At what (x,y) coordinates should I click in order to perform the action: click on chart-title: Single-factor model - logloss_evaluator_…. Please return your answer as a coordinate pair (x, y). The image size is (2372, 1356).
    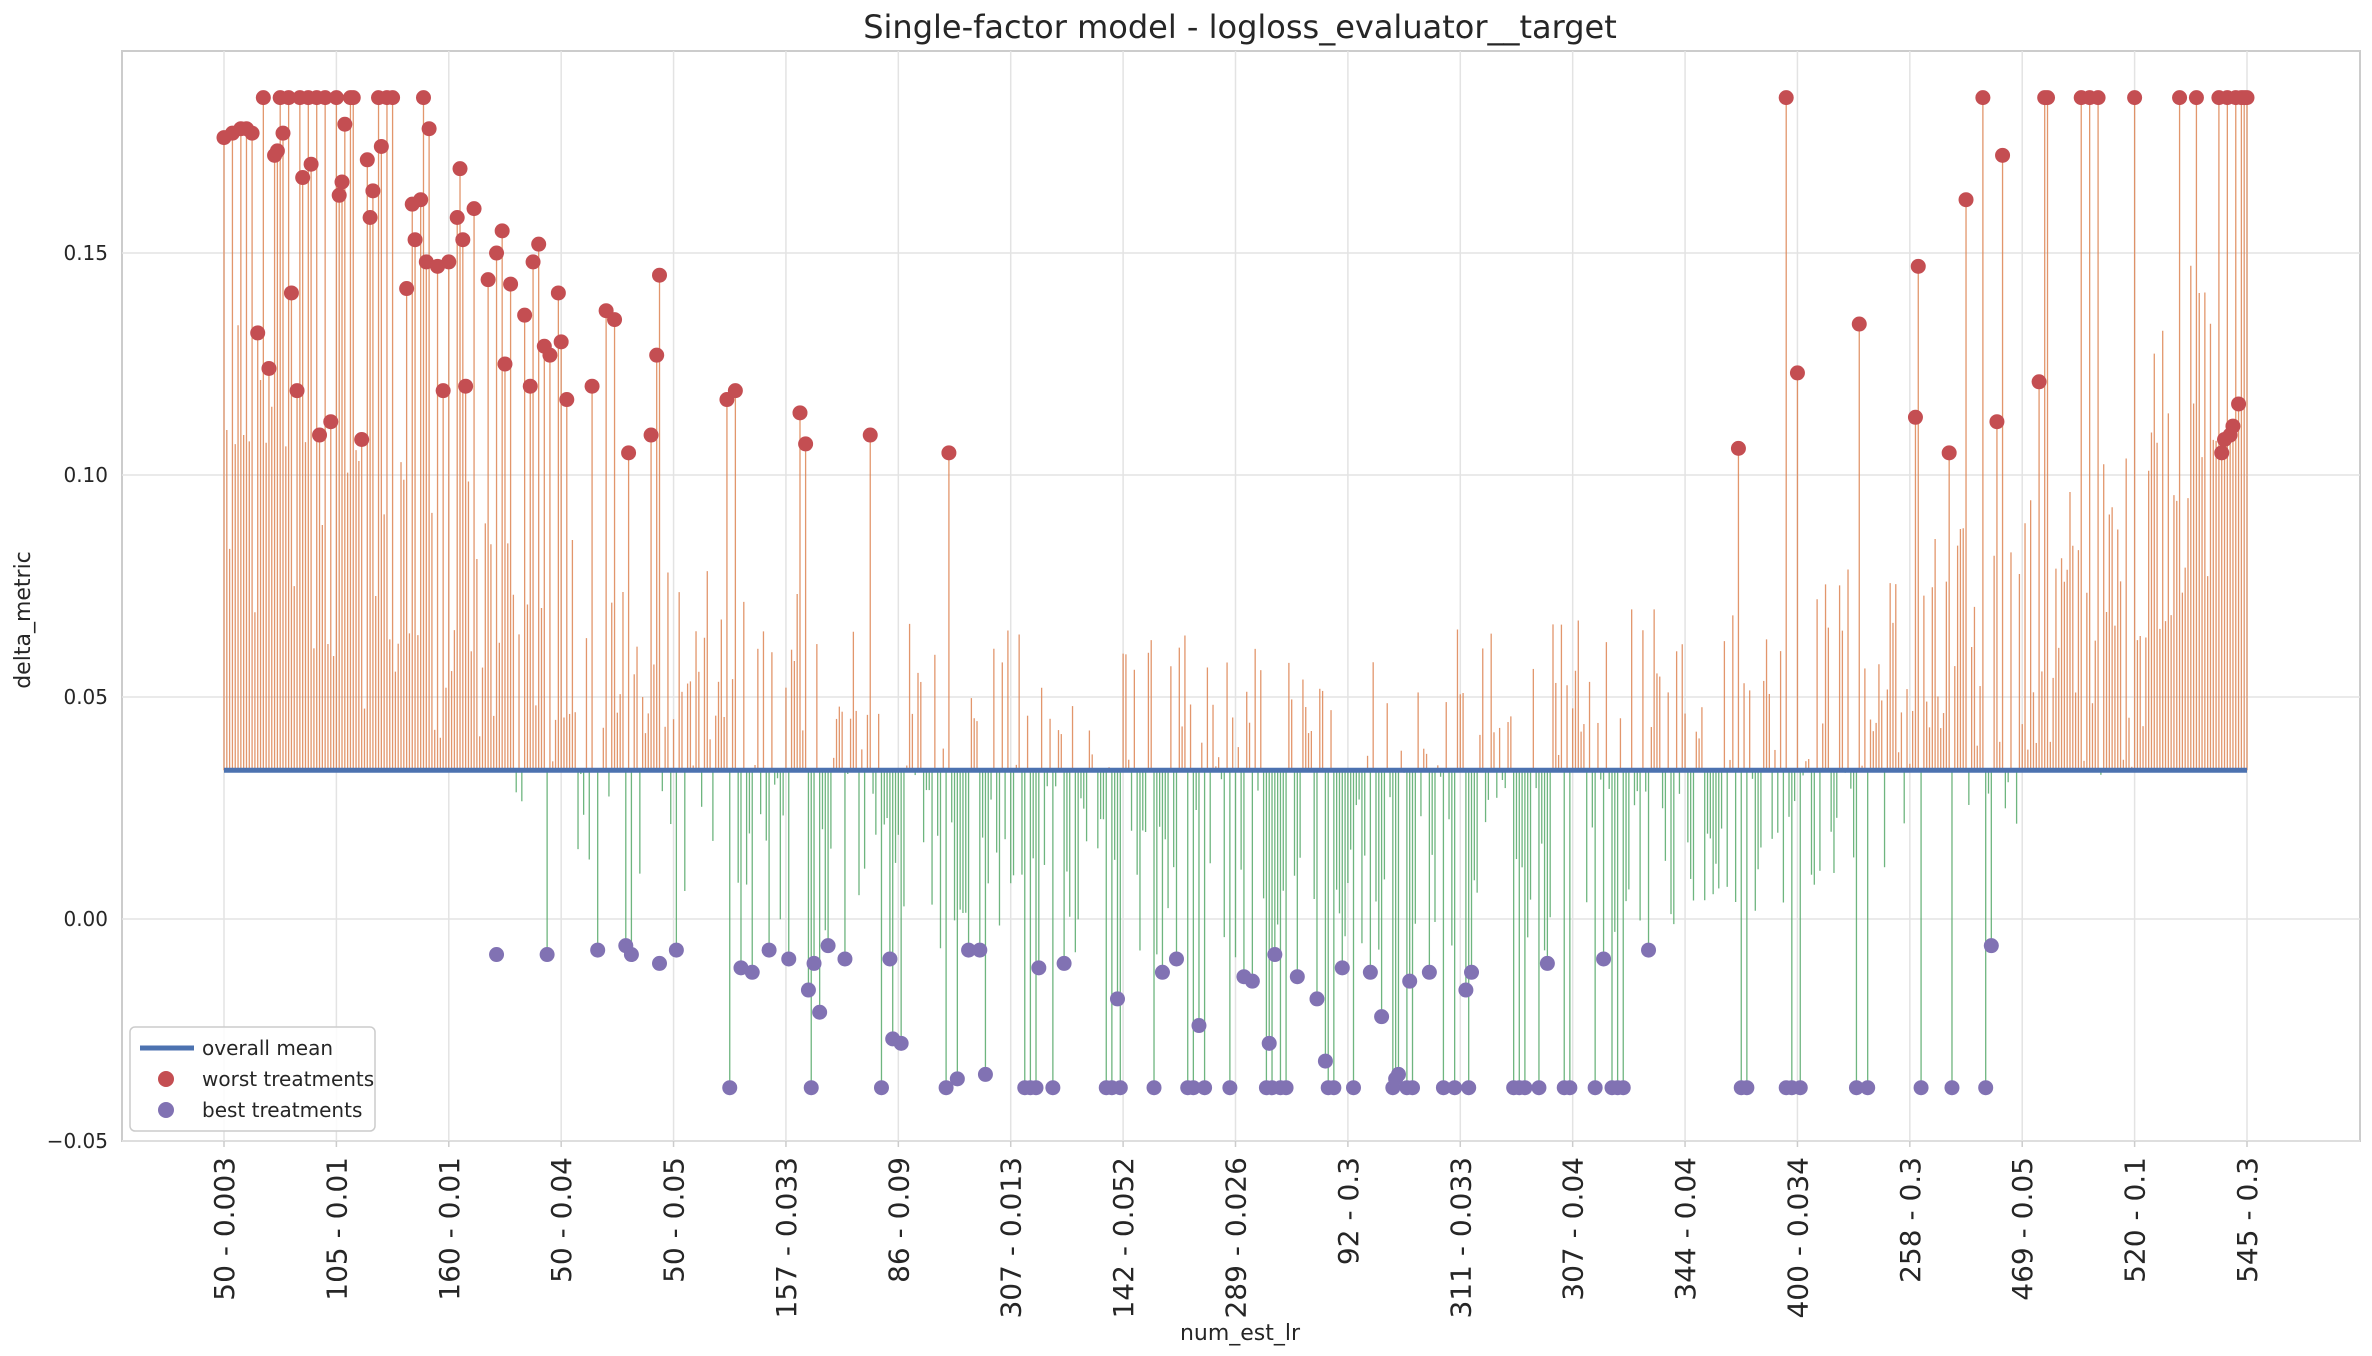
    Looking at the image, I should click on (1240, 27).